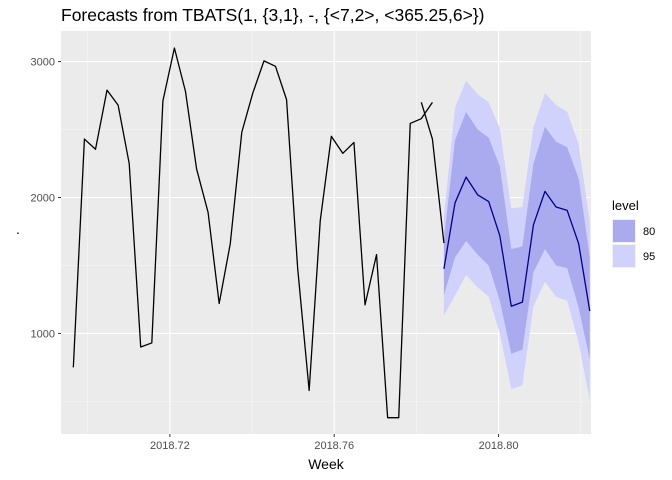 The height and width of the screenshot is (480, 672). I want to click on prediction-intervals, so click(516, 240).